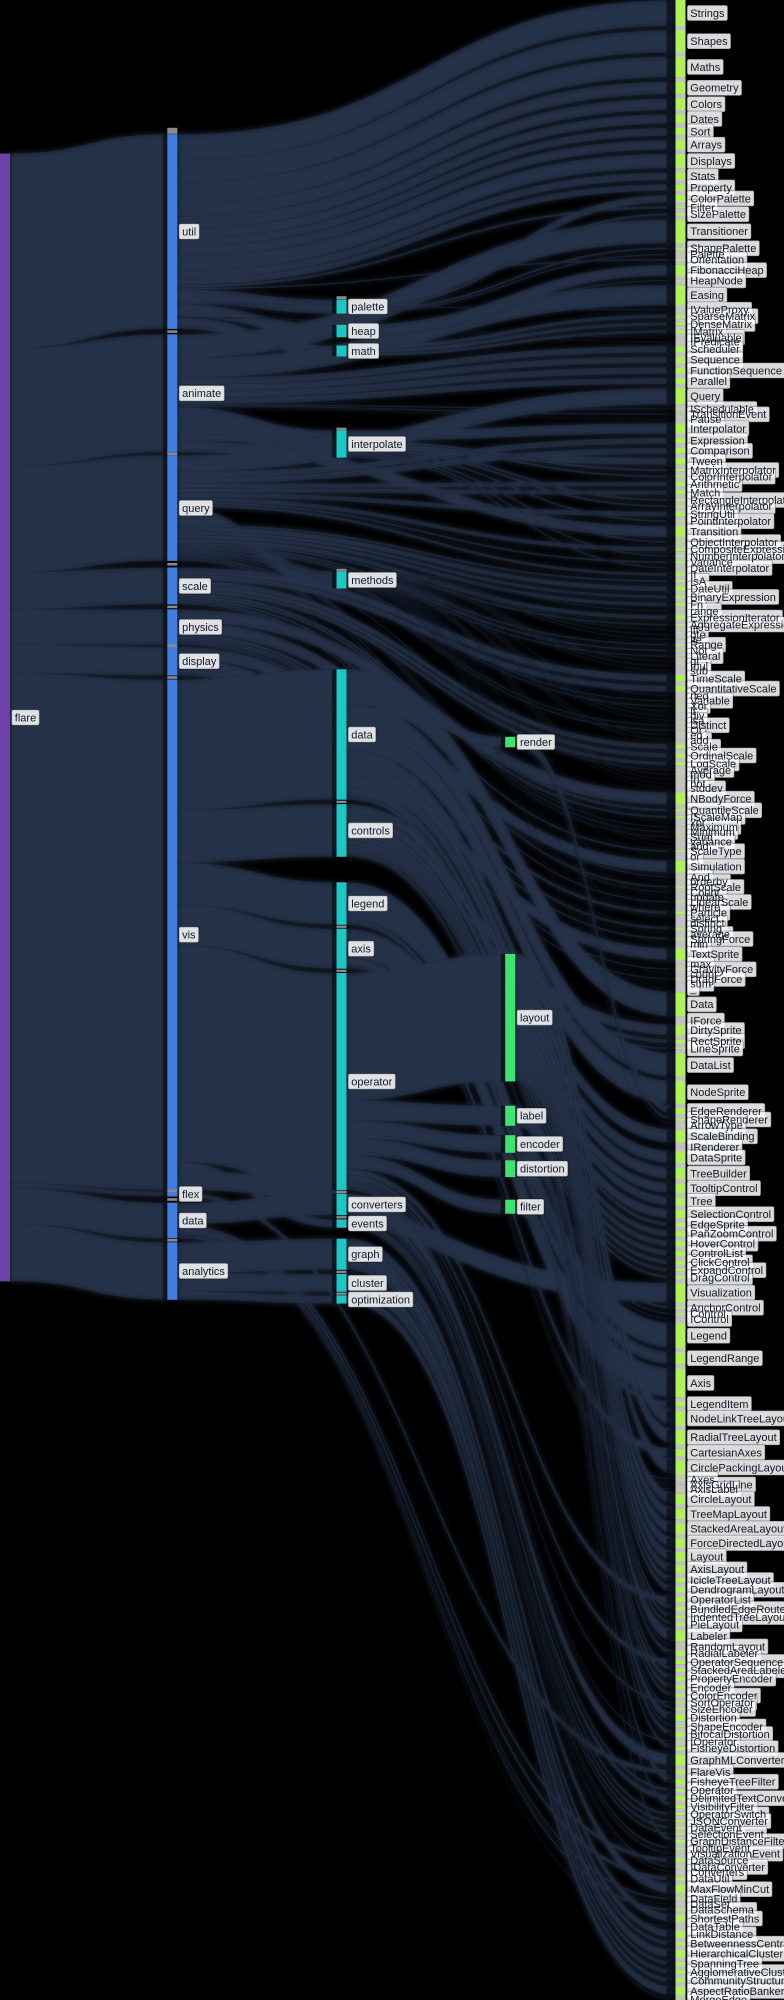  What do you see at coordinates (715, 852) in the screenshot?
I see `svg-text: ScaleType` at bounding box center [715, 852].